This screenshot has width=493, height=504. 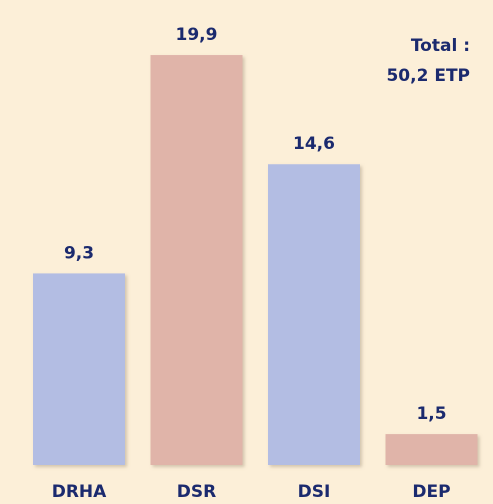 What do you see at coordinates (431, 414) in the screenshot?
I see `value-label: 1,5` at bounding box center [431, 414].